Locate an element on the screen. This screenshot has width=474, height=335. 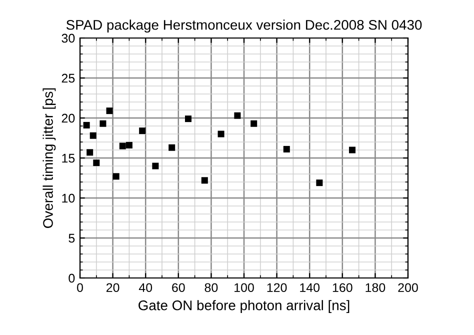
x-tick-label: 140 is located at coordinates (310, 287).